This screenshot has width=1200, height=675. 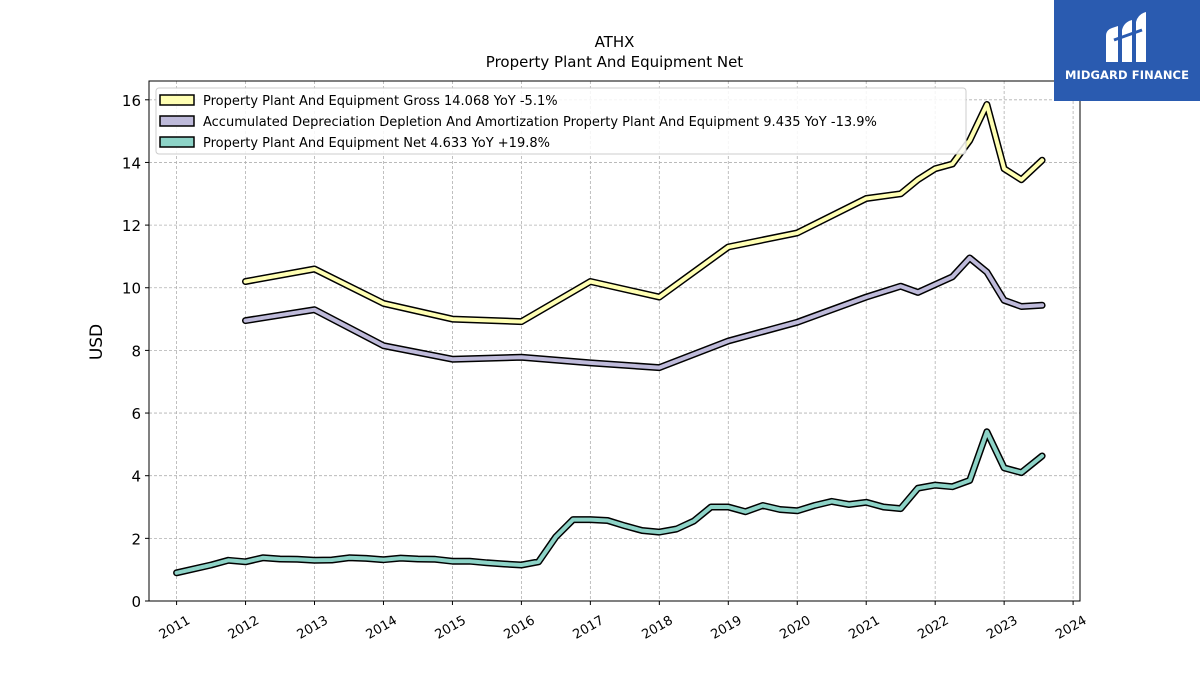 I want to click on legend-box, so click(x=561, y=121).